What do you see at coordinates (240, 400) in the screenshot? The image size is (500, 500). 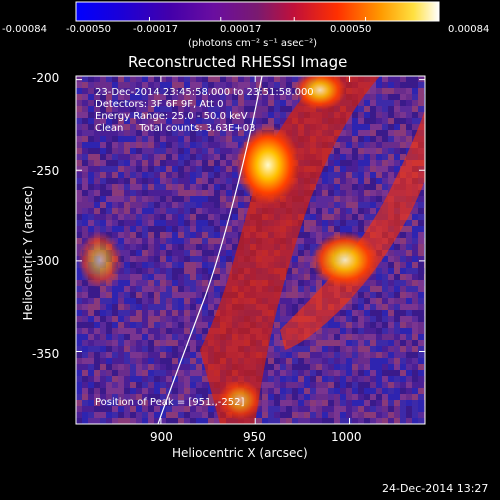 I see `lower-source` at bounding box center [240, 400].